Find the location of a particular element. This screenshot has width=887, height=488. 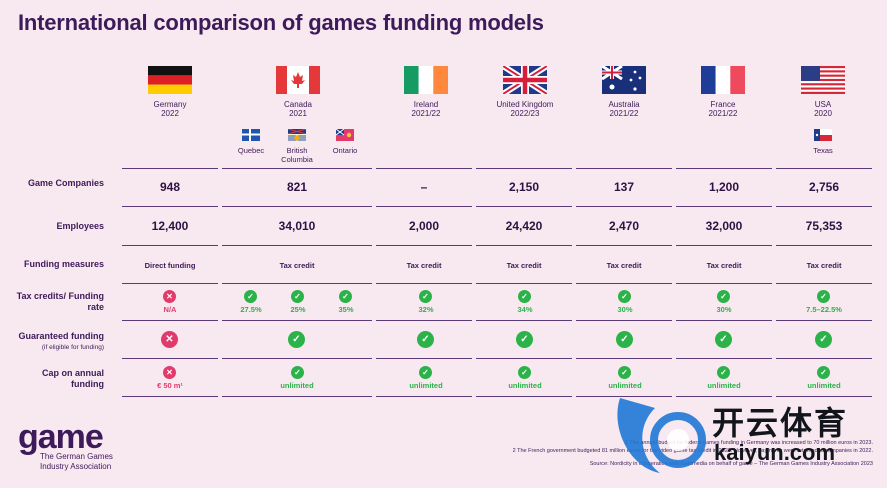

country-name: France is located at coordinates (723, 104).